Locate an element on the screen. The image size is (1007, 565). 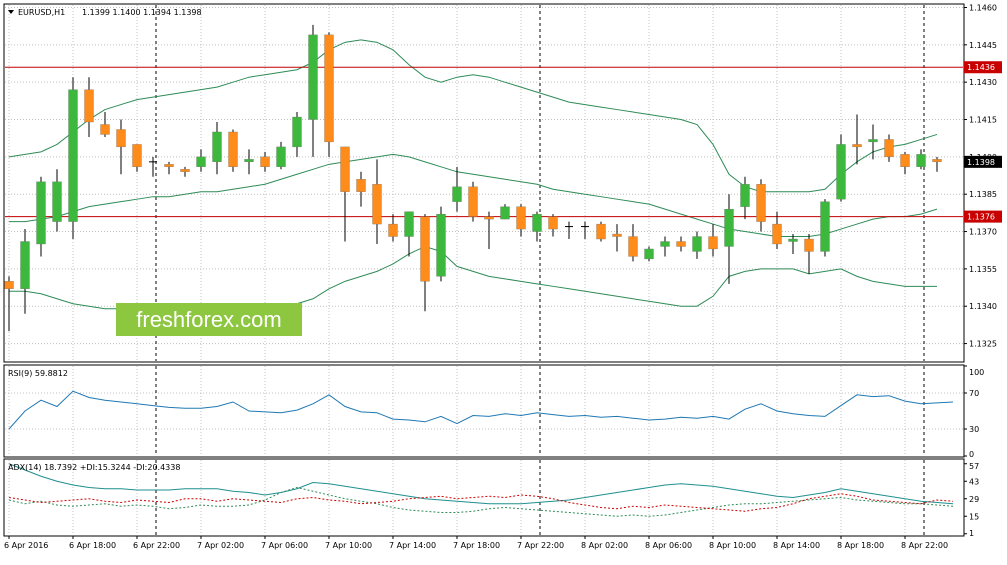
adx-tick-label: 1 is located at coordinates (971, 533).